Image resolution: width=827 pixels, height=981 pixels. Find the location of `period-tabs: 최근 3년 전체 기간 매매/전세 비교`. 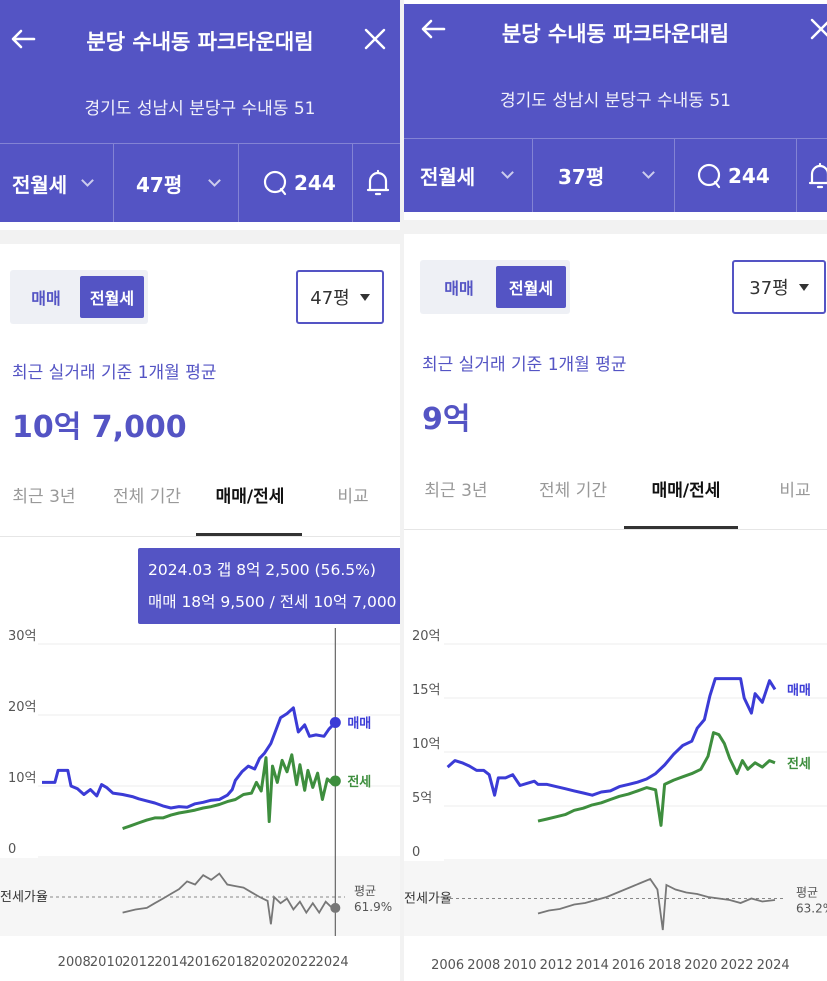

period-tabs: 최근 3년 전체 기간 매매/전세 비교 is located at coordinates (200, 494).